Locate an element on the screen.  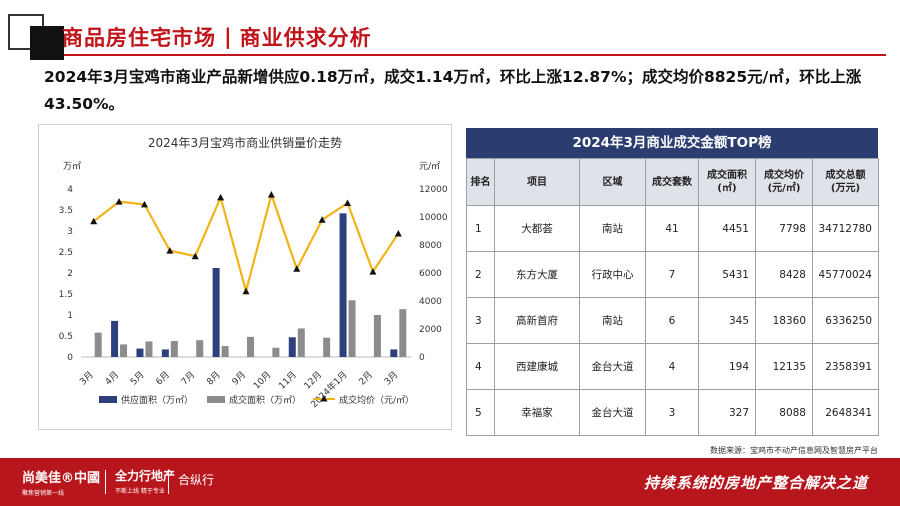
y-axis-label-right: 元/㎡ is located at coordinates (429, 166).